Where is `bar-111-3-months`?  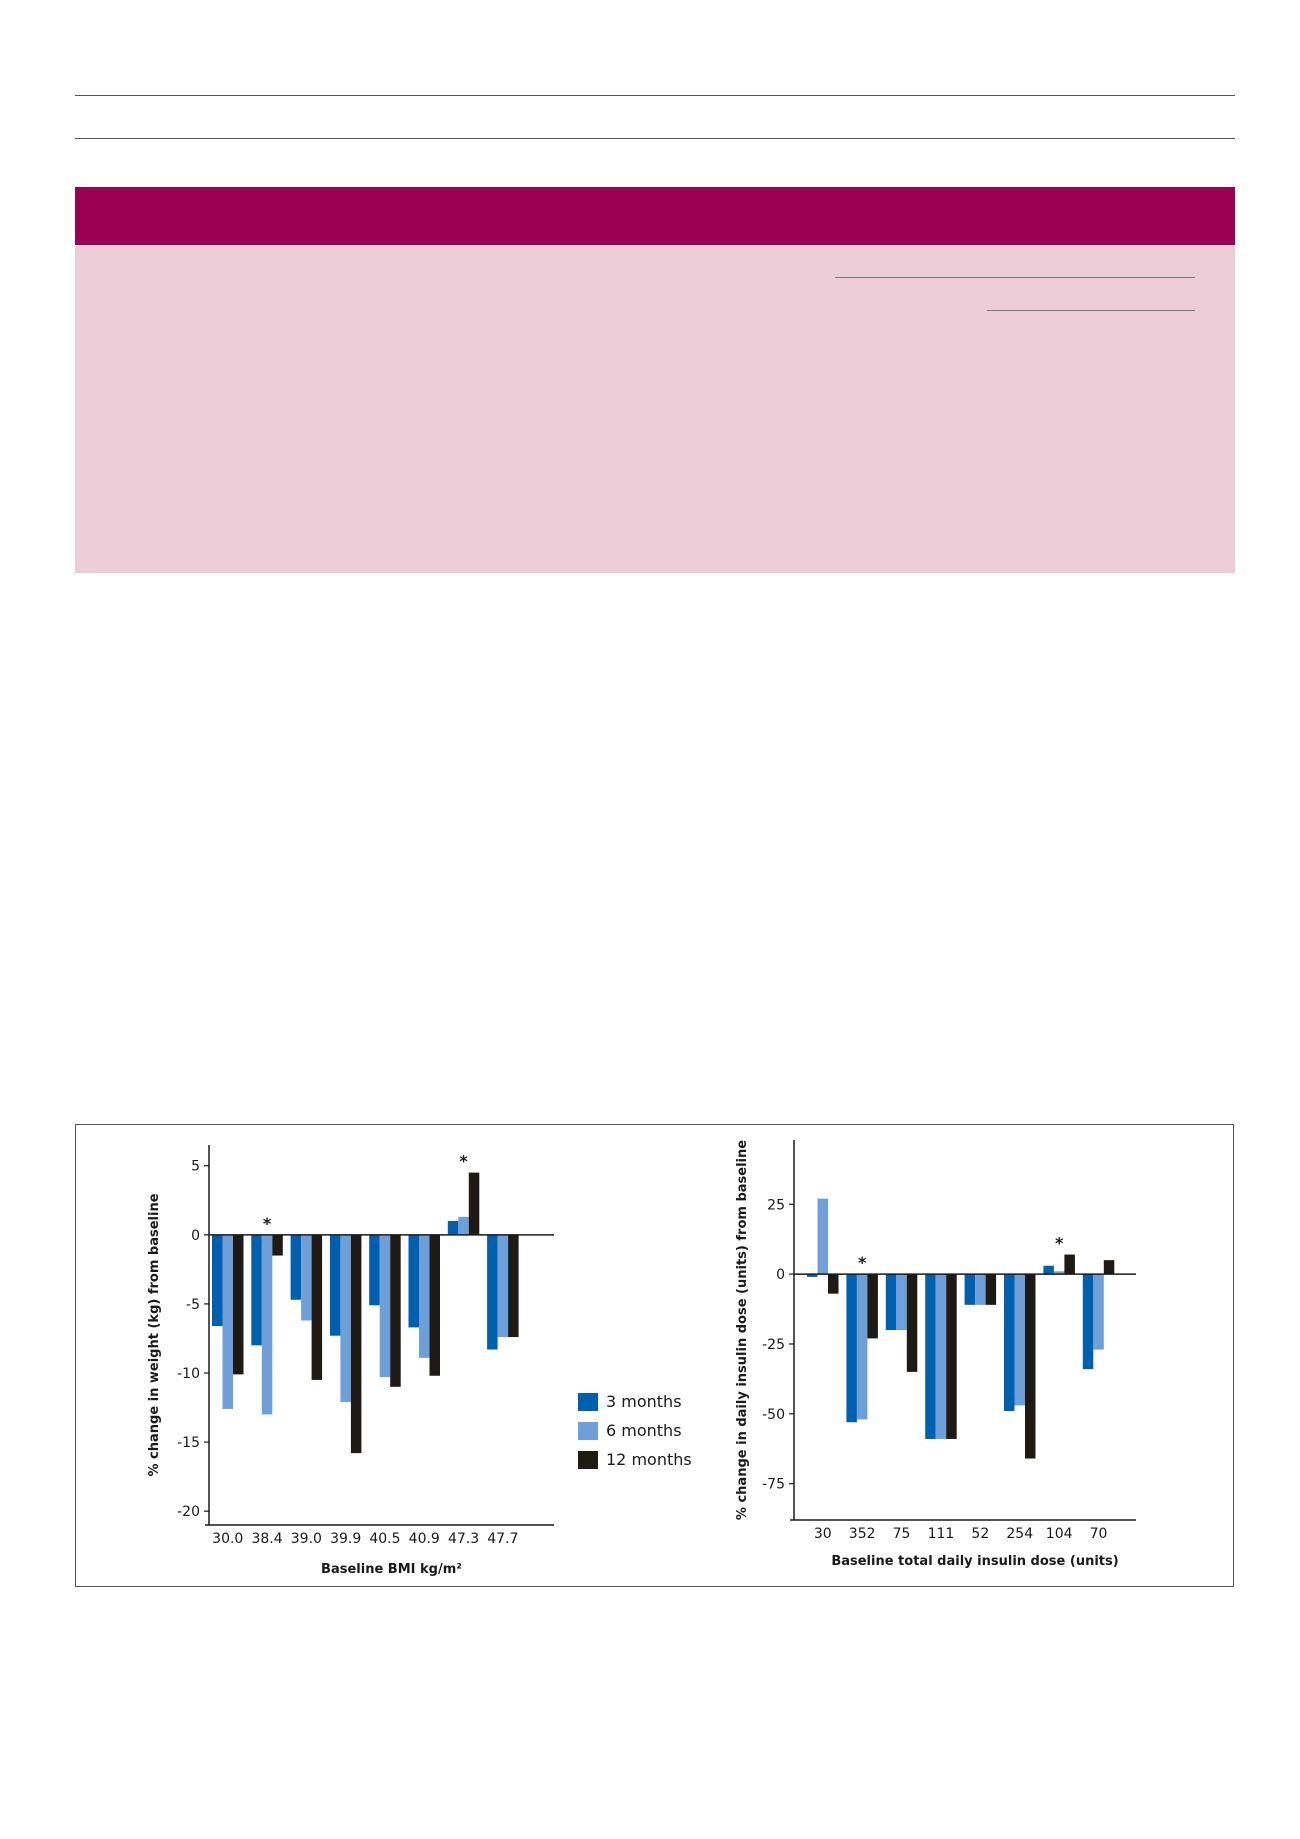
bar-111-3-months is located at coordinates (930, 1356).